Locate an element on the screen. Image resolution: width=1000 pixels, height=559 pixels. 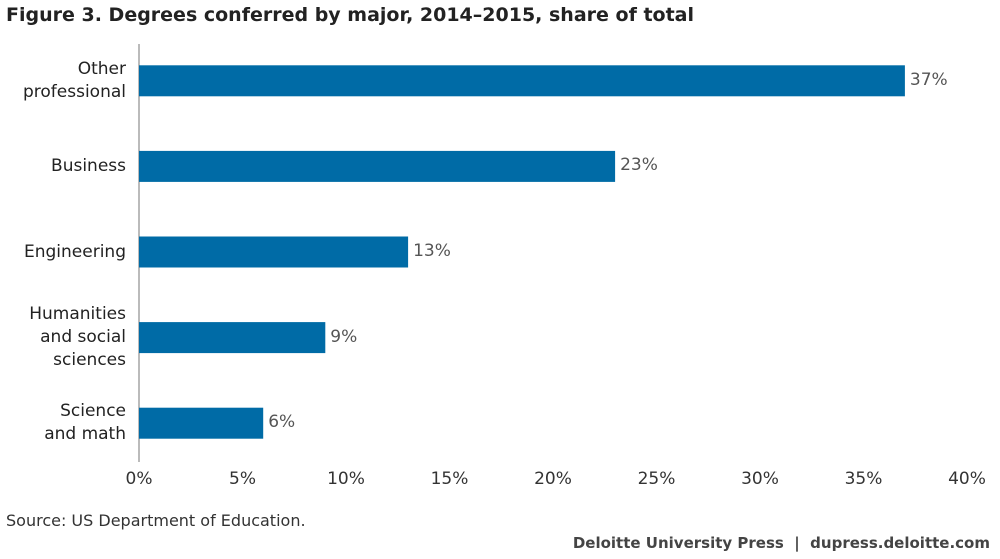
y-tick-label: Humanities and social sciences is located at coordinates (77, 337).